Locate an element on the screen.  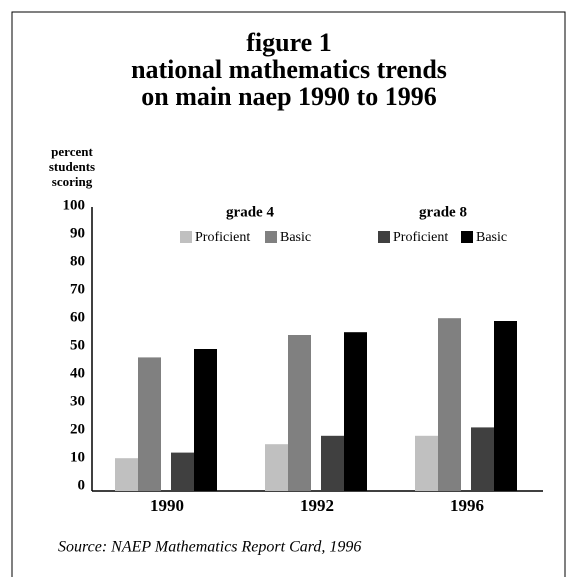
y-tick-label: 0 is located at coordinates (82, 485).